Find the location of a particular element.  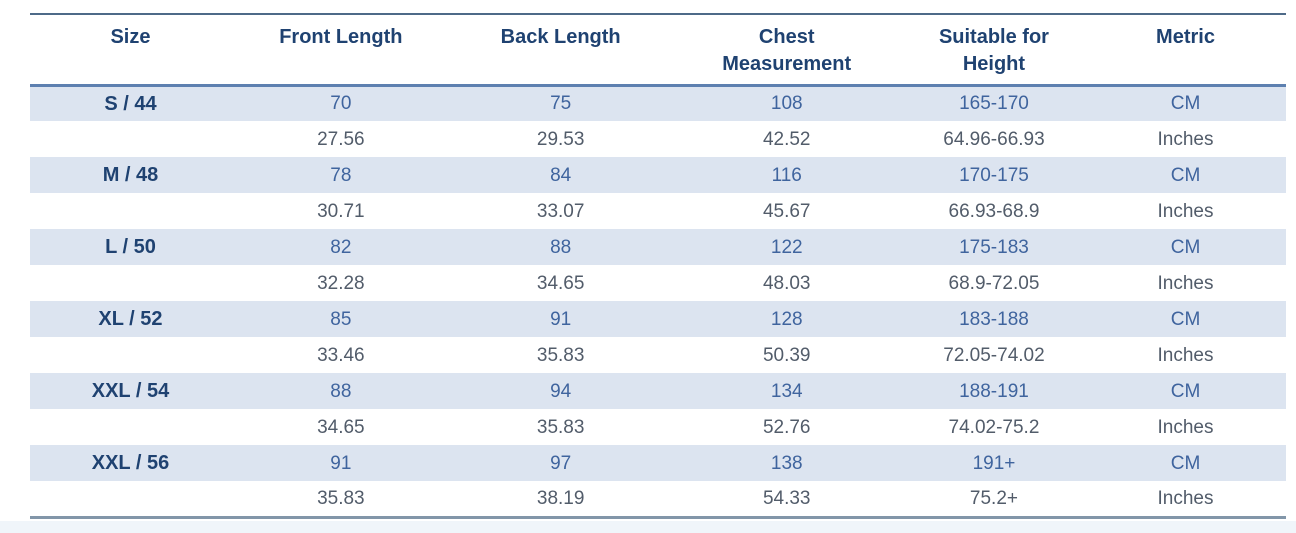

value-cell: 52.76 is located at coordinates (786, 427).